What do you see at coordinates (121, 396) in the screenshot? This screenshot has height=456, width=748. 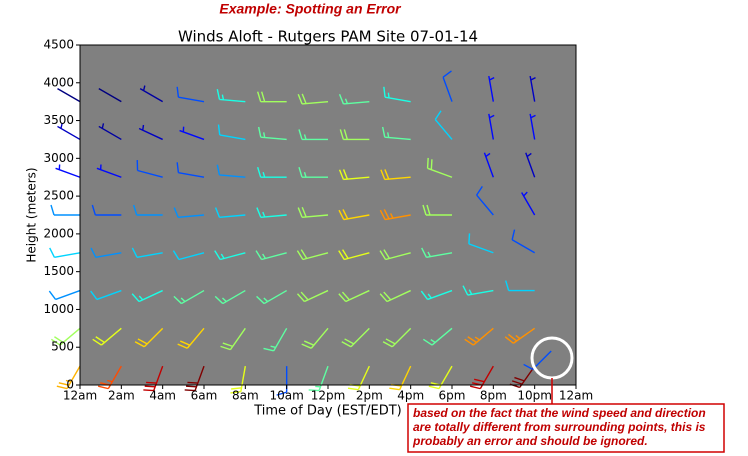 I see `x-tick-label: 2am` at bounding box center [121, 396].